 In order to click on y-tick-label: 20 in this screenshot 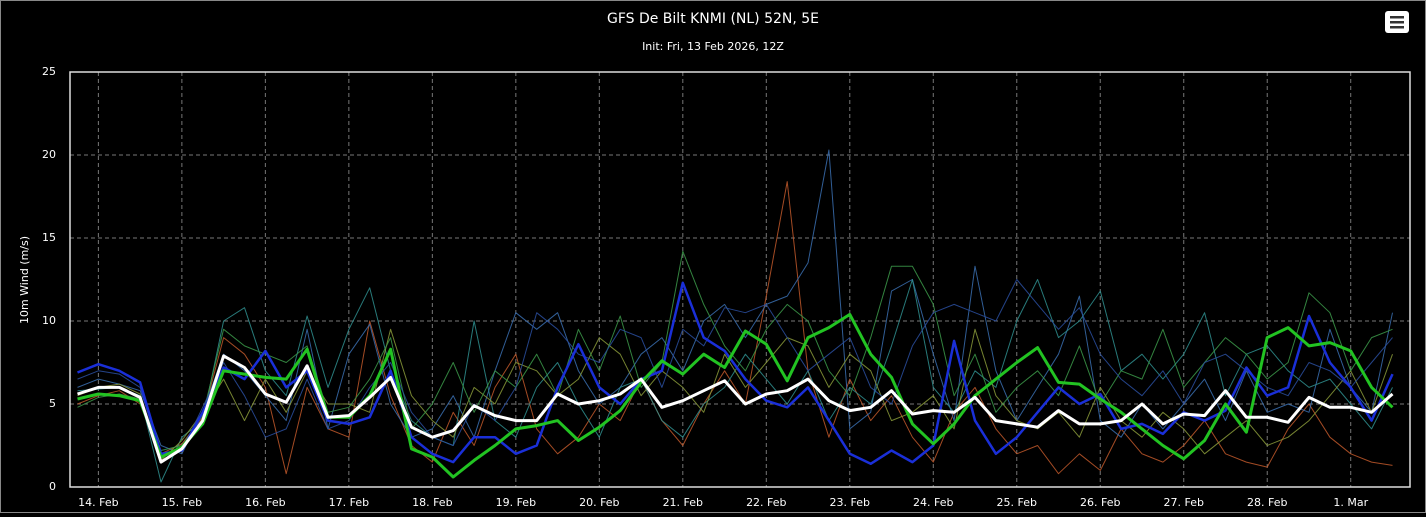, I will do `click(49, 154)`.